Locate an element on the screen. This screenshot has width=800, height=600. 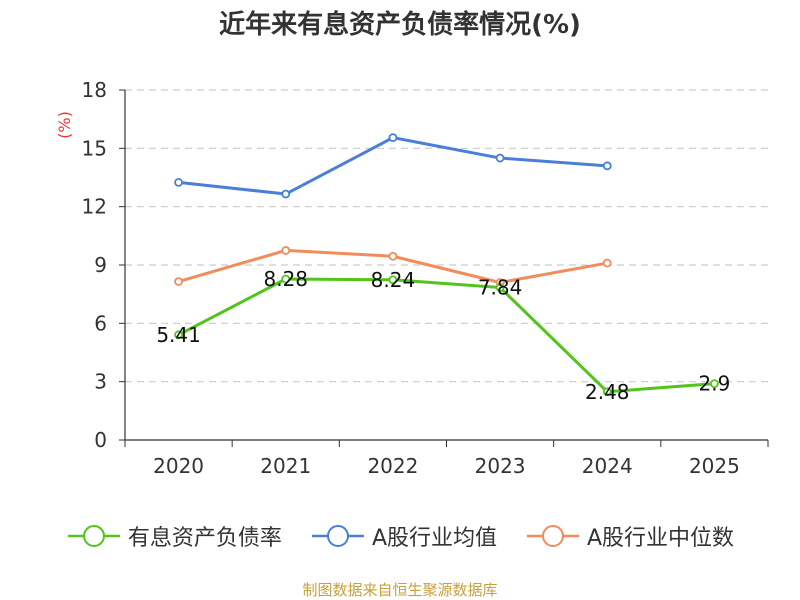
data-label: 2.9 is located at coordinates (715, 384).